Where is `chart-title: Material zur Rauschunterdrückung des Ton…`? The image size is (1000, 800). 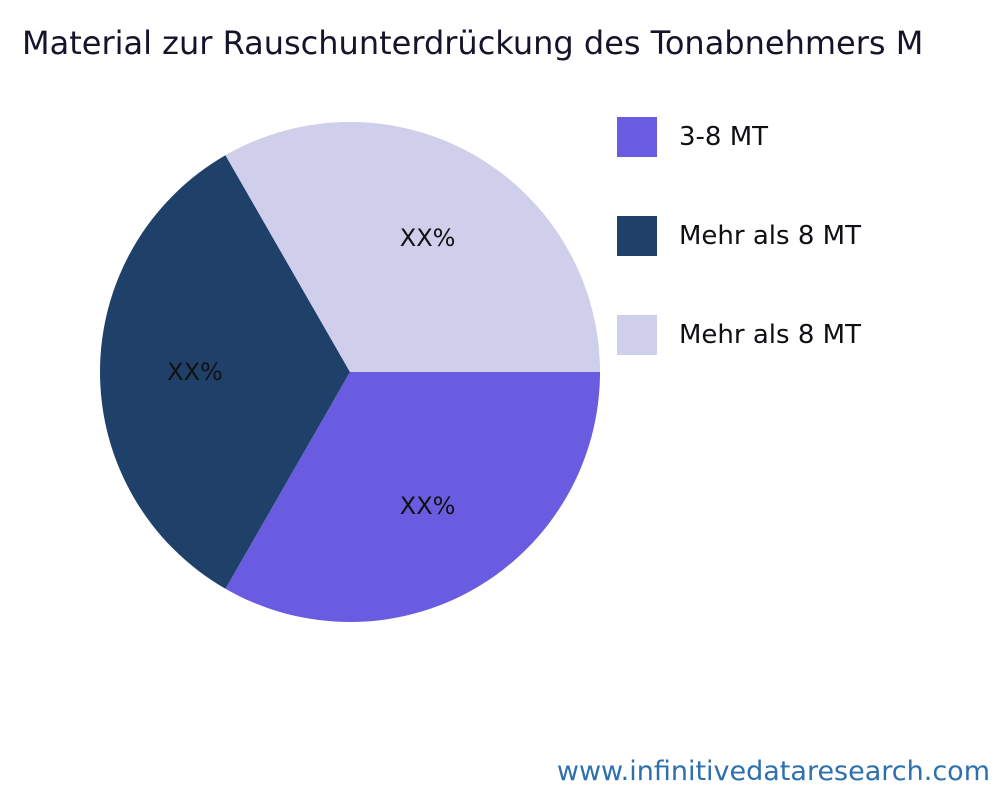
chart-title: Material zur Rauschunterdrückung des Ton… is located at coordinates (473, 43).